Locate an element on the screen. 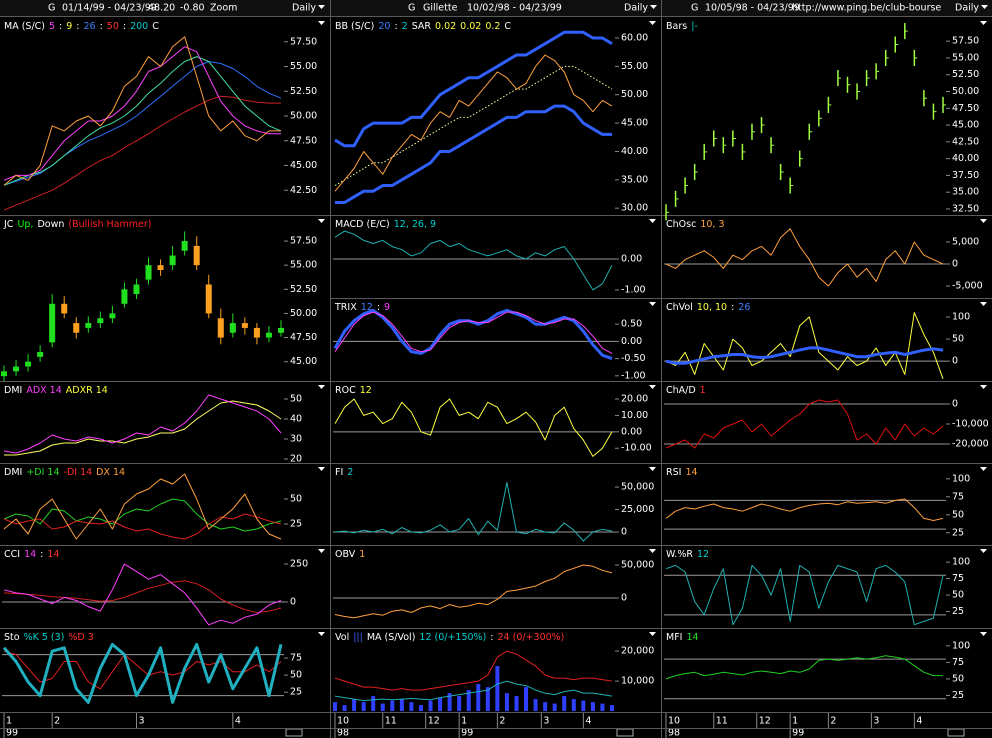 The width and height of the screenshot is (992, 738). y-tick-label: 37.50 is located at coordinates (965, 175).